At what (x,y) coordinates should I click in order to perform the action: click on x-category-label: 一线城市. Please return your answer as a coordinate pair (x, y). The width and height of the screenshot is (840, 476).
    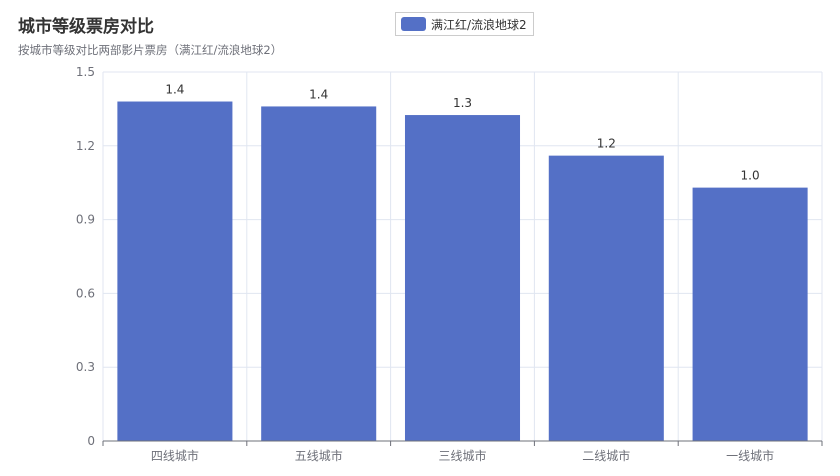
    Looking at the image, I should click on (750, 455).